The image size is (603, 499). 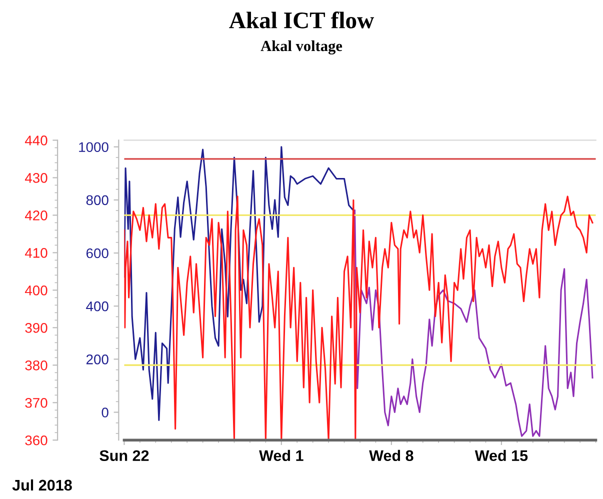 What do you see at coordinates (501, 456) in the screenshot?
I see `x-tick-label: Wed 15` at bounding box center [501, 456].